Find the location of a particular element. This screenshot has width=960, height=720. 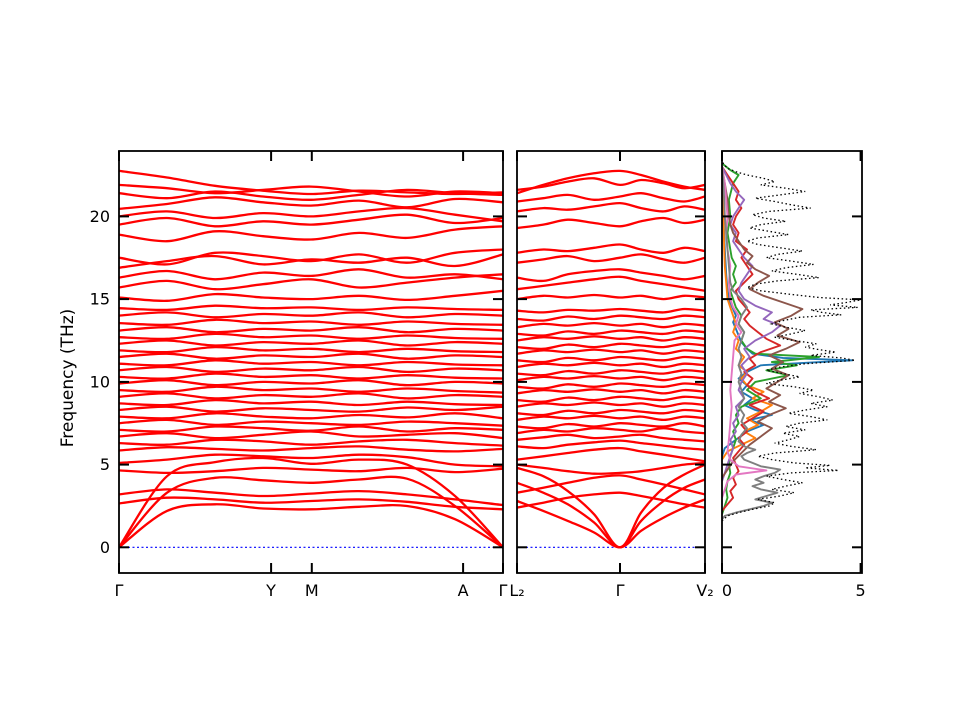

pdos-6-curve is located at coordinates (763, 322).